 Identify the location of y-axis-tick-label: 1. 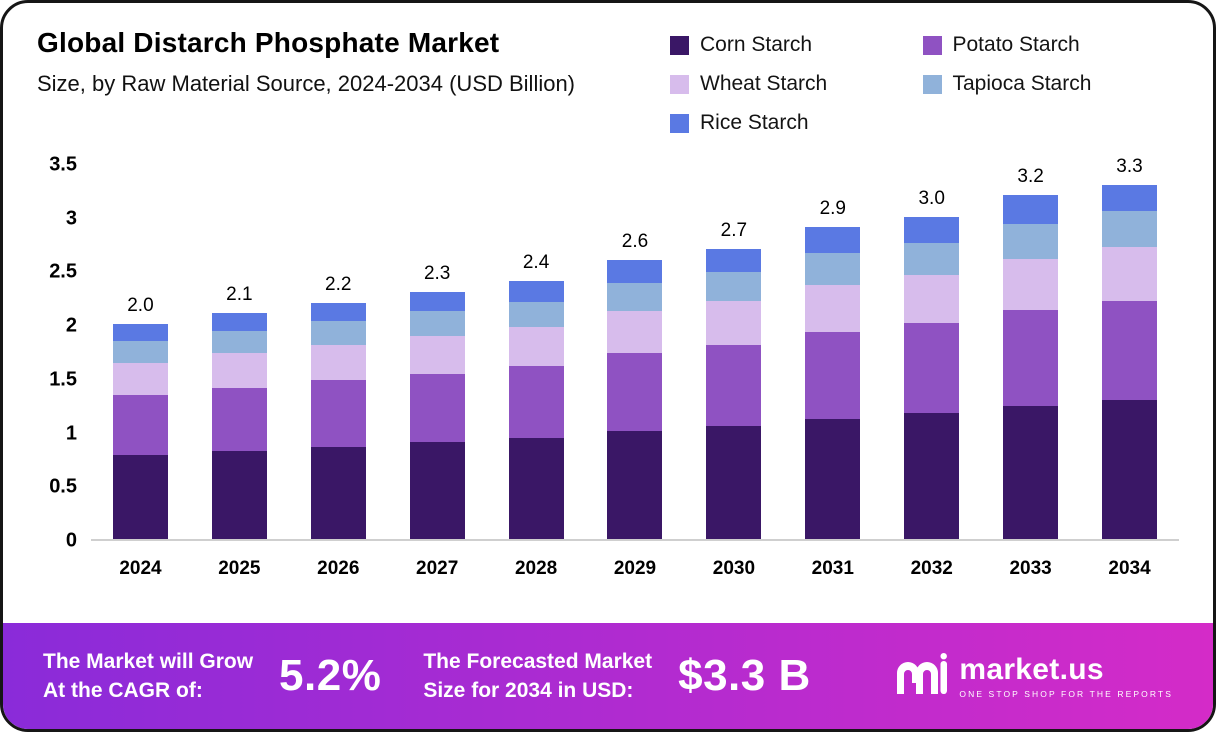
(71, 433).